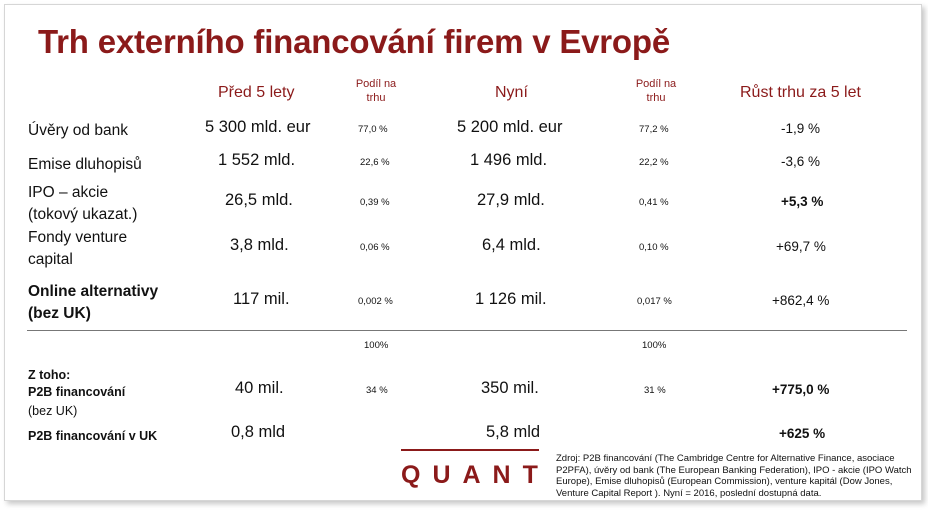  Describe the element at coordinates (375, 247) in the screenshot. I see `row-share-before: 0,06 %` at that location.